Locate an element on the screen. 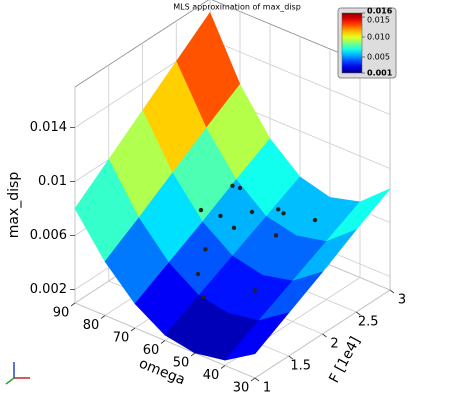  z-tick-label: 0.006 is located at coordinates (48, 235).